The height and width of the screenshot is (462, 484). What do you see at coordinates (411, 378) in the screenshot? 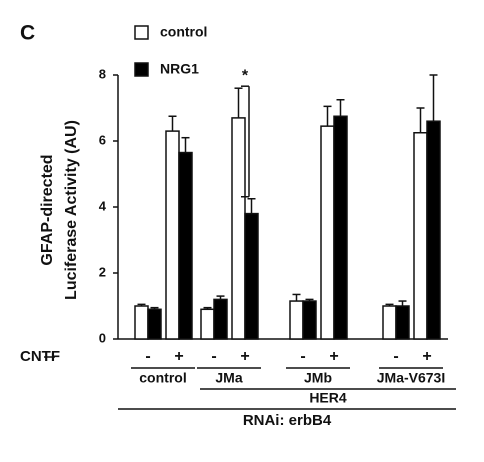
I see `group-label: JMa-V673I` at bounding box center [411, 378].